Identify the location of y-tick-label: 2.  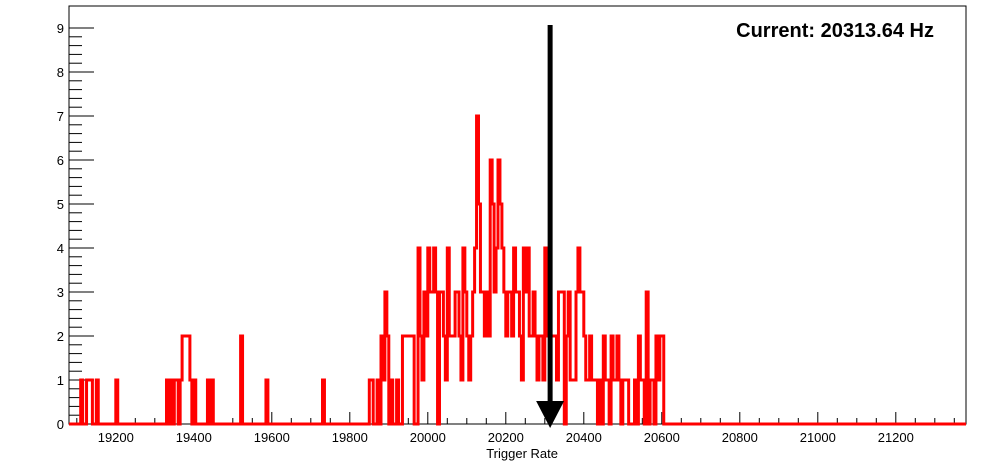
(60, 336).